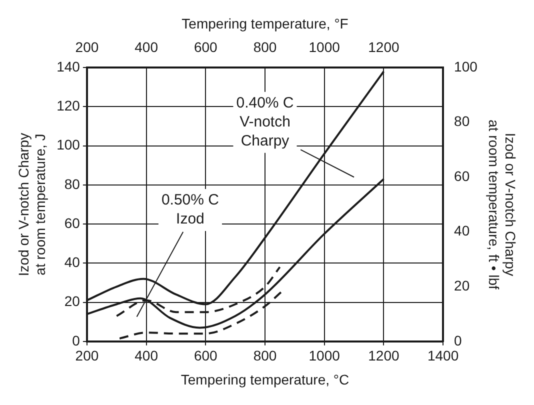 This screenshot has width=534, height=405. I want to click on x2-tick-label: 600, so click(206, 47).